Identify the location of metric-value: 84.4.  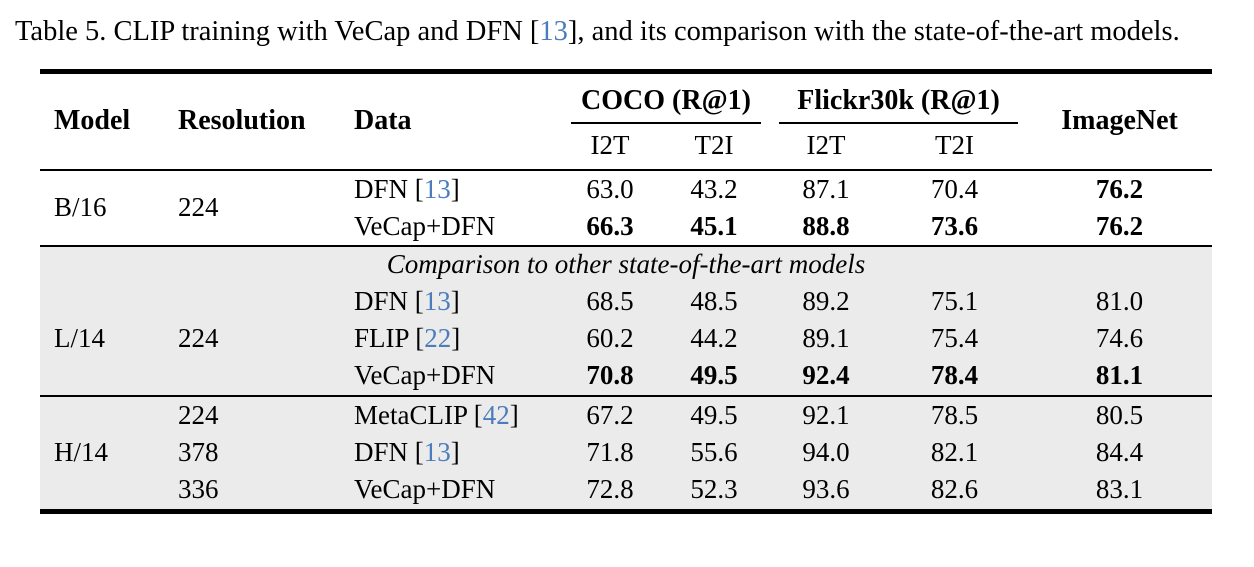
(1119, 451).